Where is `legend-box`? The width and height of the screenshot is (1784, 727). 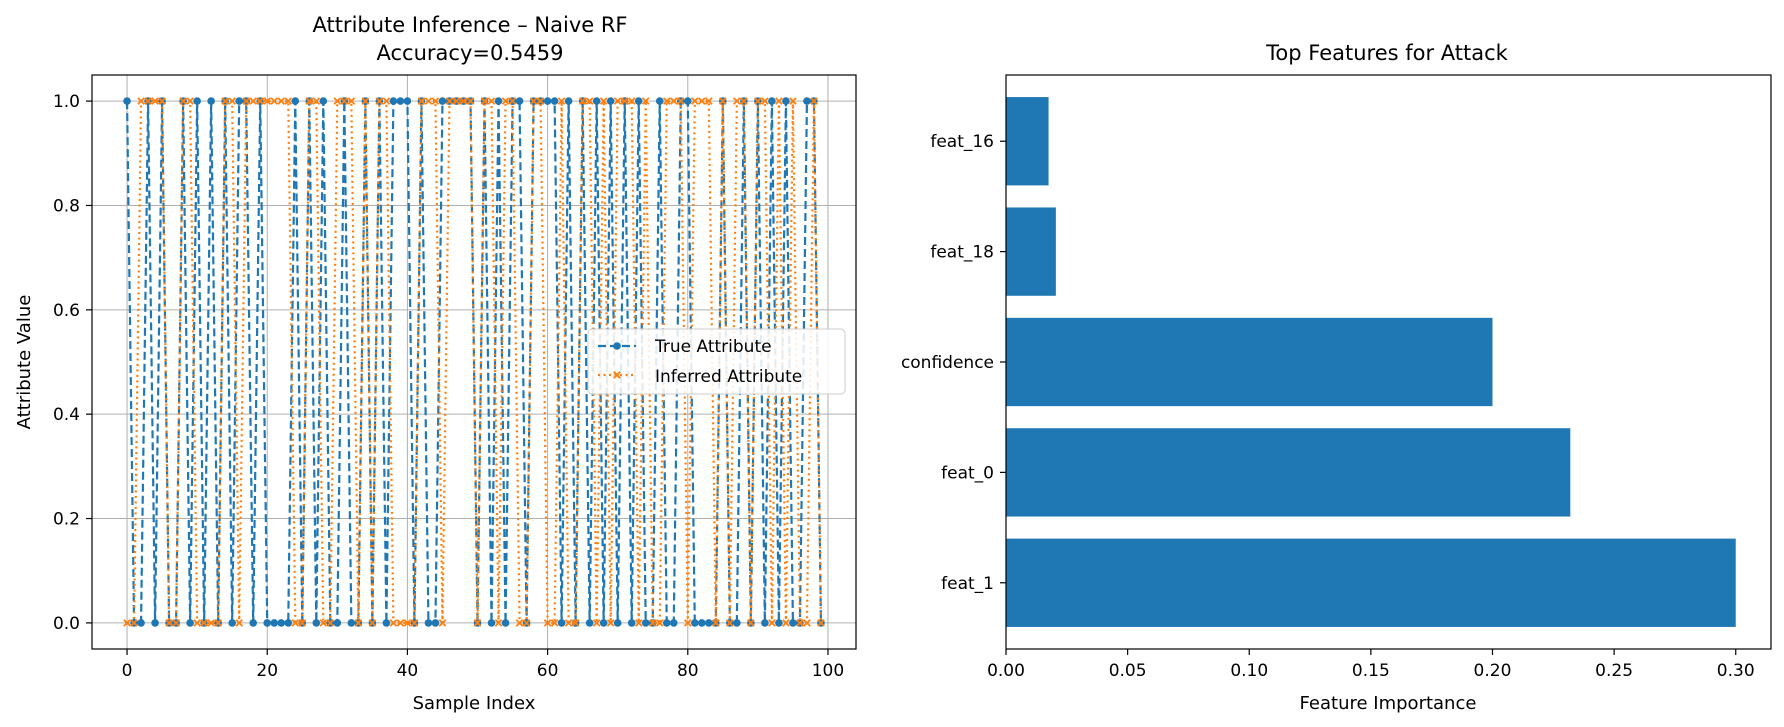 legend-box is located at coordinates (716, 361).